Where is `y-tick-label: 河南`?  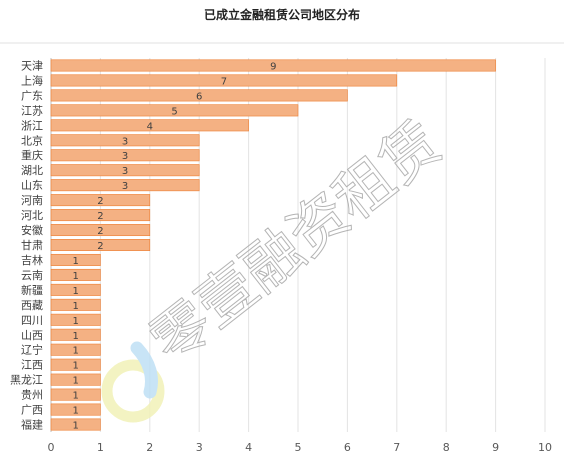 y-tick-label: 河南 is located at coordinates (32, 200).